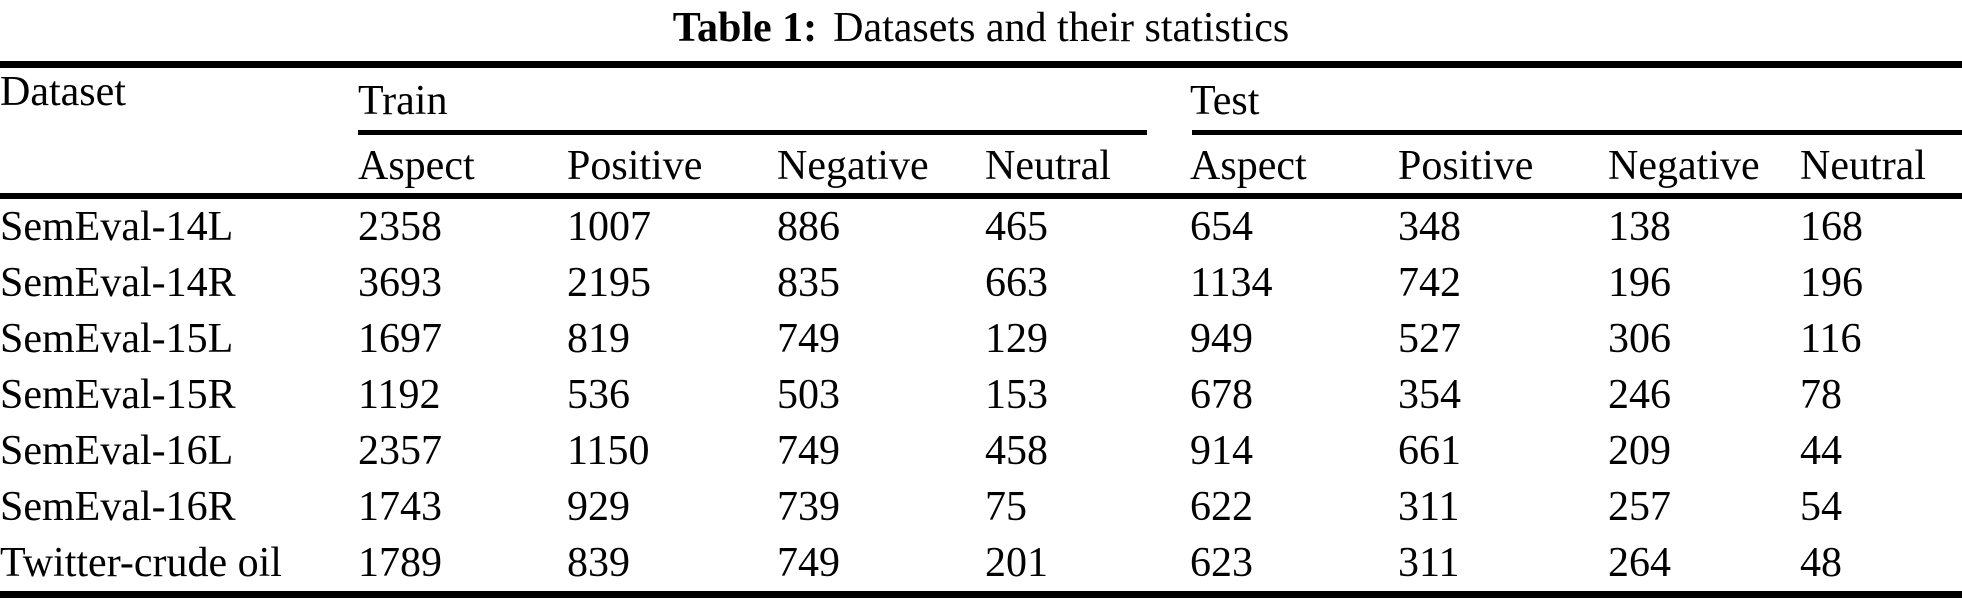 This screenshot has height=600, width=1962. Describe the element at coordinates (1006, 507) in the screenshot. I see `cell-train-neutral: 75` at that location.